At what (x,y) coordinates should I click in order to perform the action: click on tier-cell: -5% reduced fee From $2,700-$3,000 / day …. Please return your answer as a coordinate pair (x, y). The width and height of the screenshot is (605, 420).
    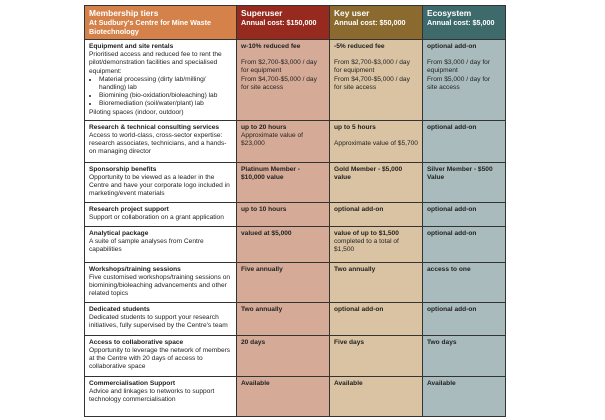
    Looking at the image, I should click on (376, 80).